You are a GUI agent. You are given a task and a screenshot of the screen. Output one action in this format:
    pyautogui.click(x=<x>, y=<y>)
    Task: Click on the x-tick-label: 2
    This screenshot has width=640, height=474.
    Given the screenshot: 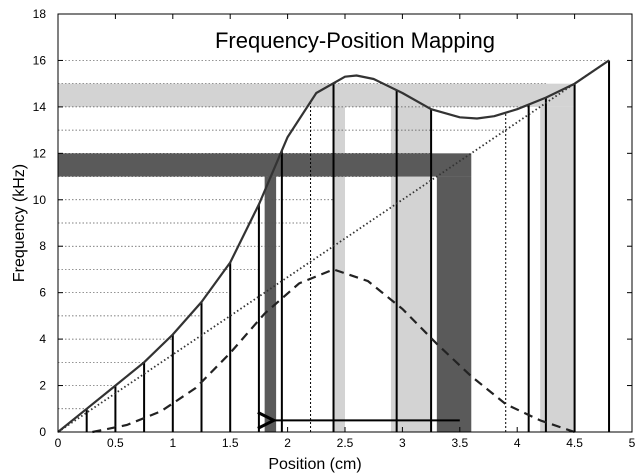 What is the action you would take?
    pyautogui.click(x=287, y=443)
    